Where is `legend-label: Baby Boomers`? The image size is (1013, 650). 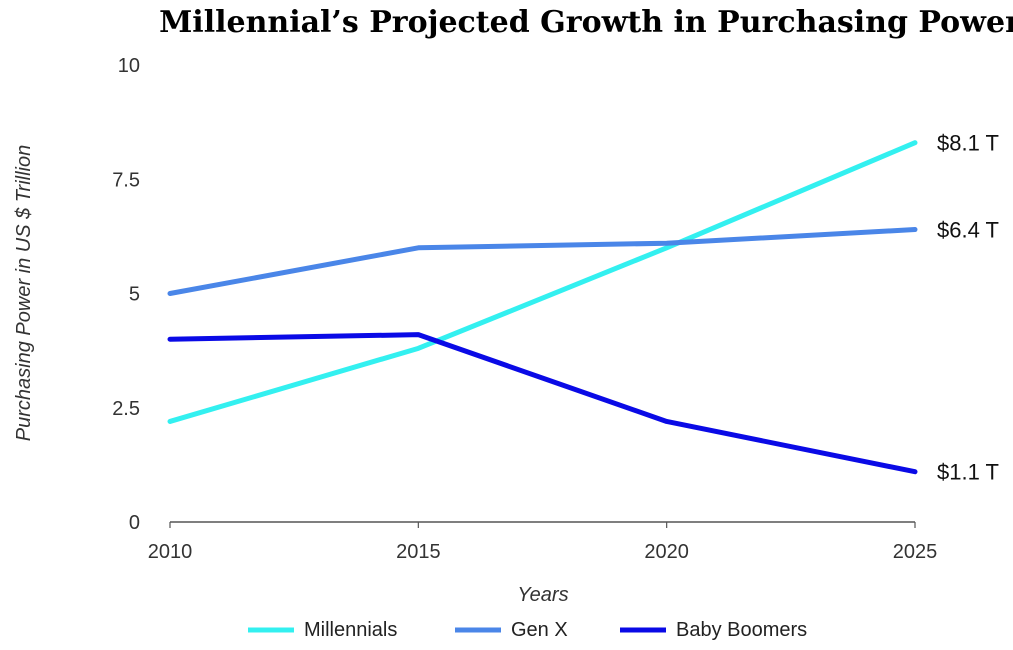 legend-label: Baby Boomers is located at coordinates (741, 630).